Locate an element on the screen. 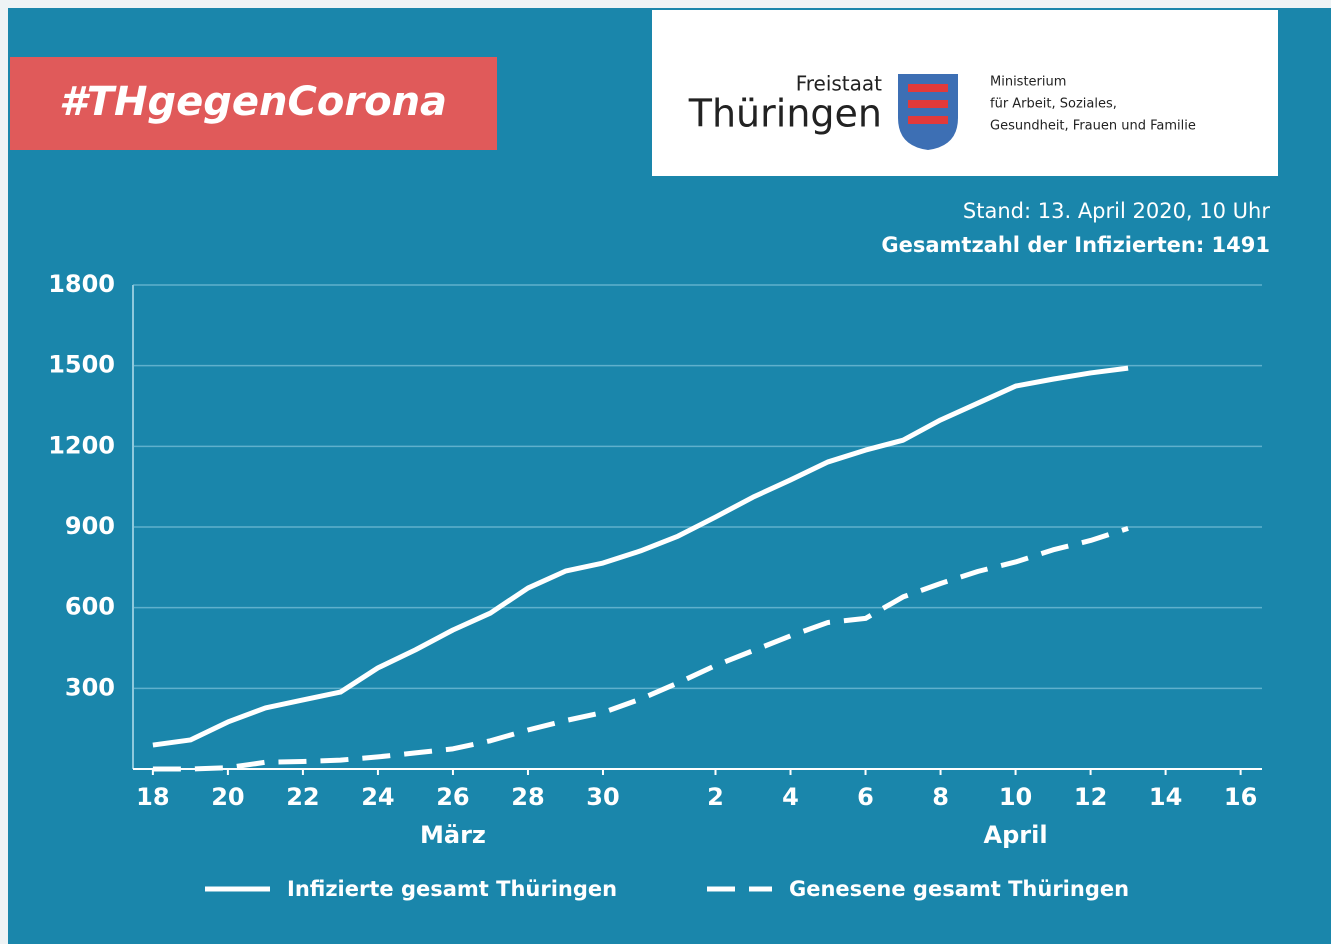 The width and height of the screenshot is (1331, 944). logo-line1: Freistaat is located at coordinates (839, 84).